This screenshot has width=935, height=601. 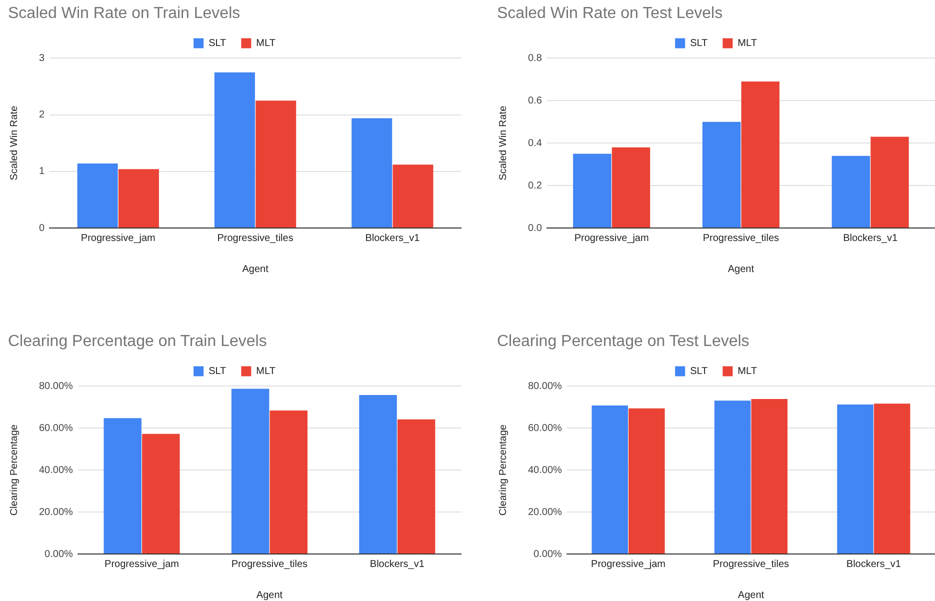 I want to click on chart-title: Clearing Percentage on Train Levels, so click(x=137, y=341).